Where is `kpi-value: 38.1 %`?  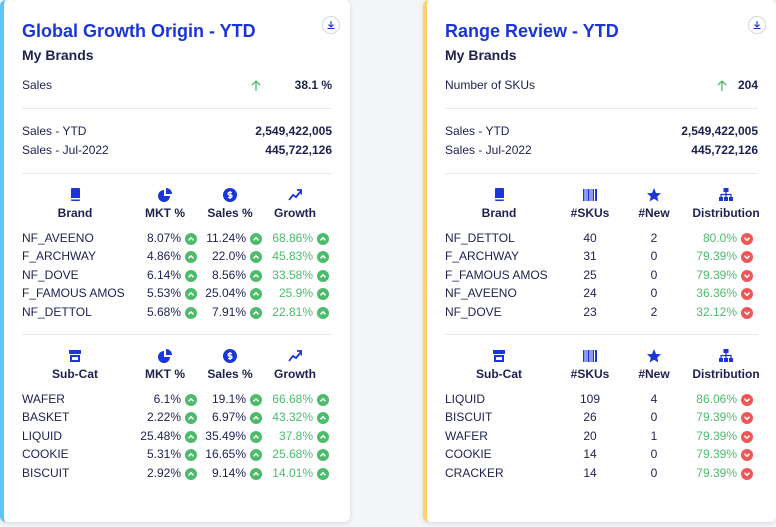 kpi-value: 38.1 % is located at coordinates (313, 85).